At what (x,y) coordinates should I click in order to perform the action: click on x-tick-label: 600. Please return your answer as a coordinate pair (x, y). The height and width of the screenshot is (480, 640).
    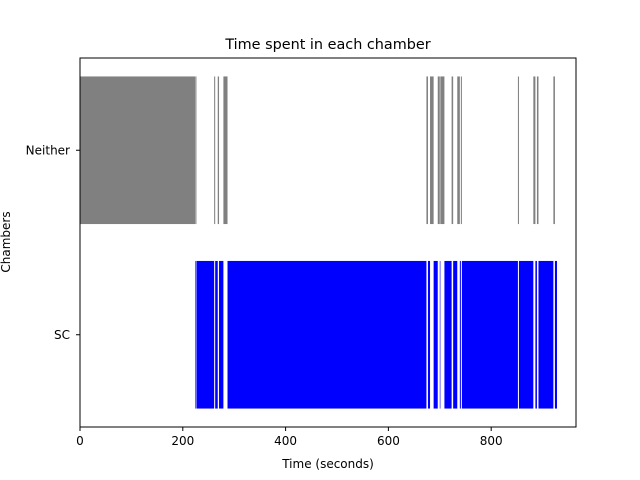
    Looking at the image, I should click on (388, 441).